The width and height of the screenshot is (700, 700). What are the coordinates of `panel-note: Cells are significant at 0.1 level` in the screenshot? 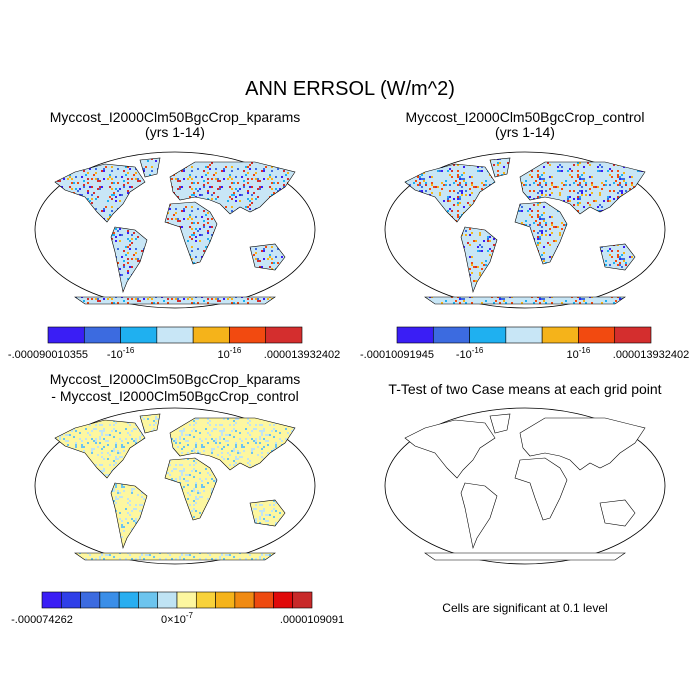 It's located at (524, 608).